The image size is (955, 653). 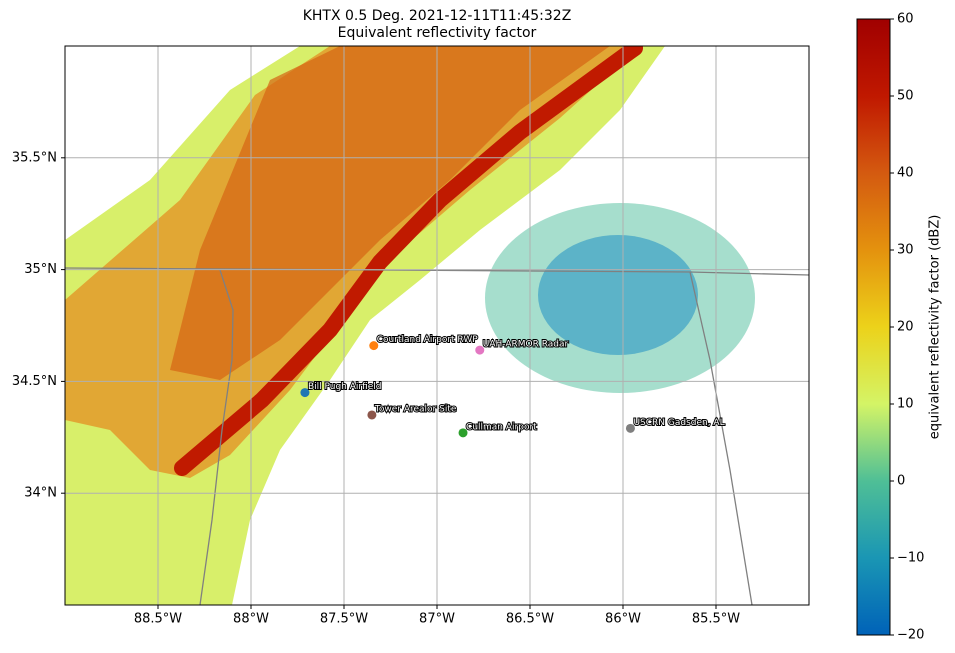 I want to click on map-title: KHTX 0.5 Deg. 2021-12-11T11:45:32Z, so click(x=437, y=16).